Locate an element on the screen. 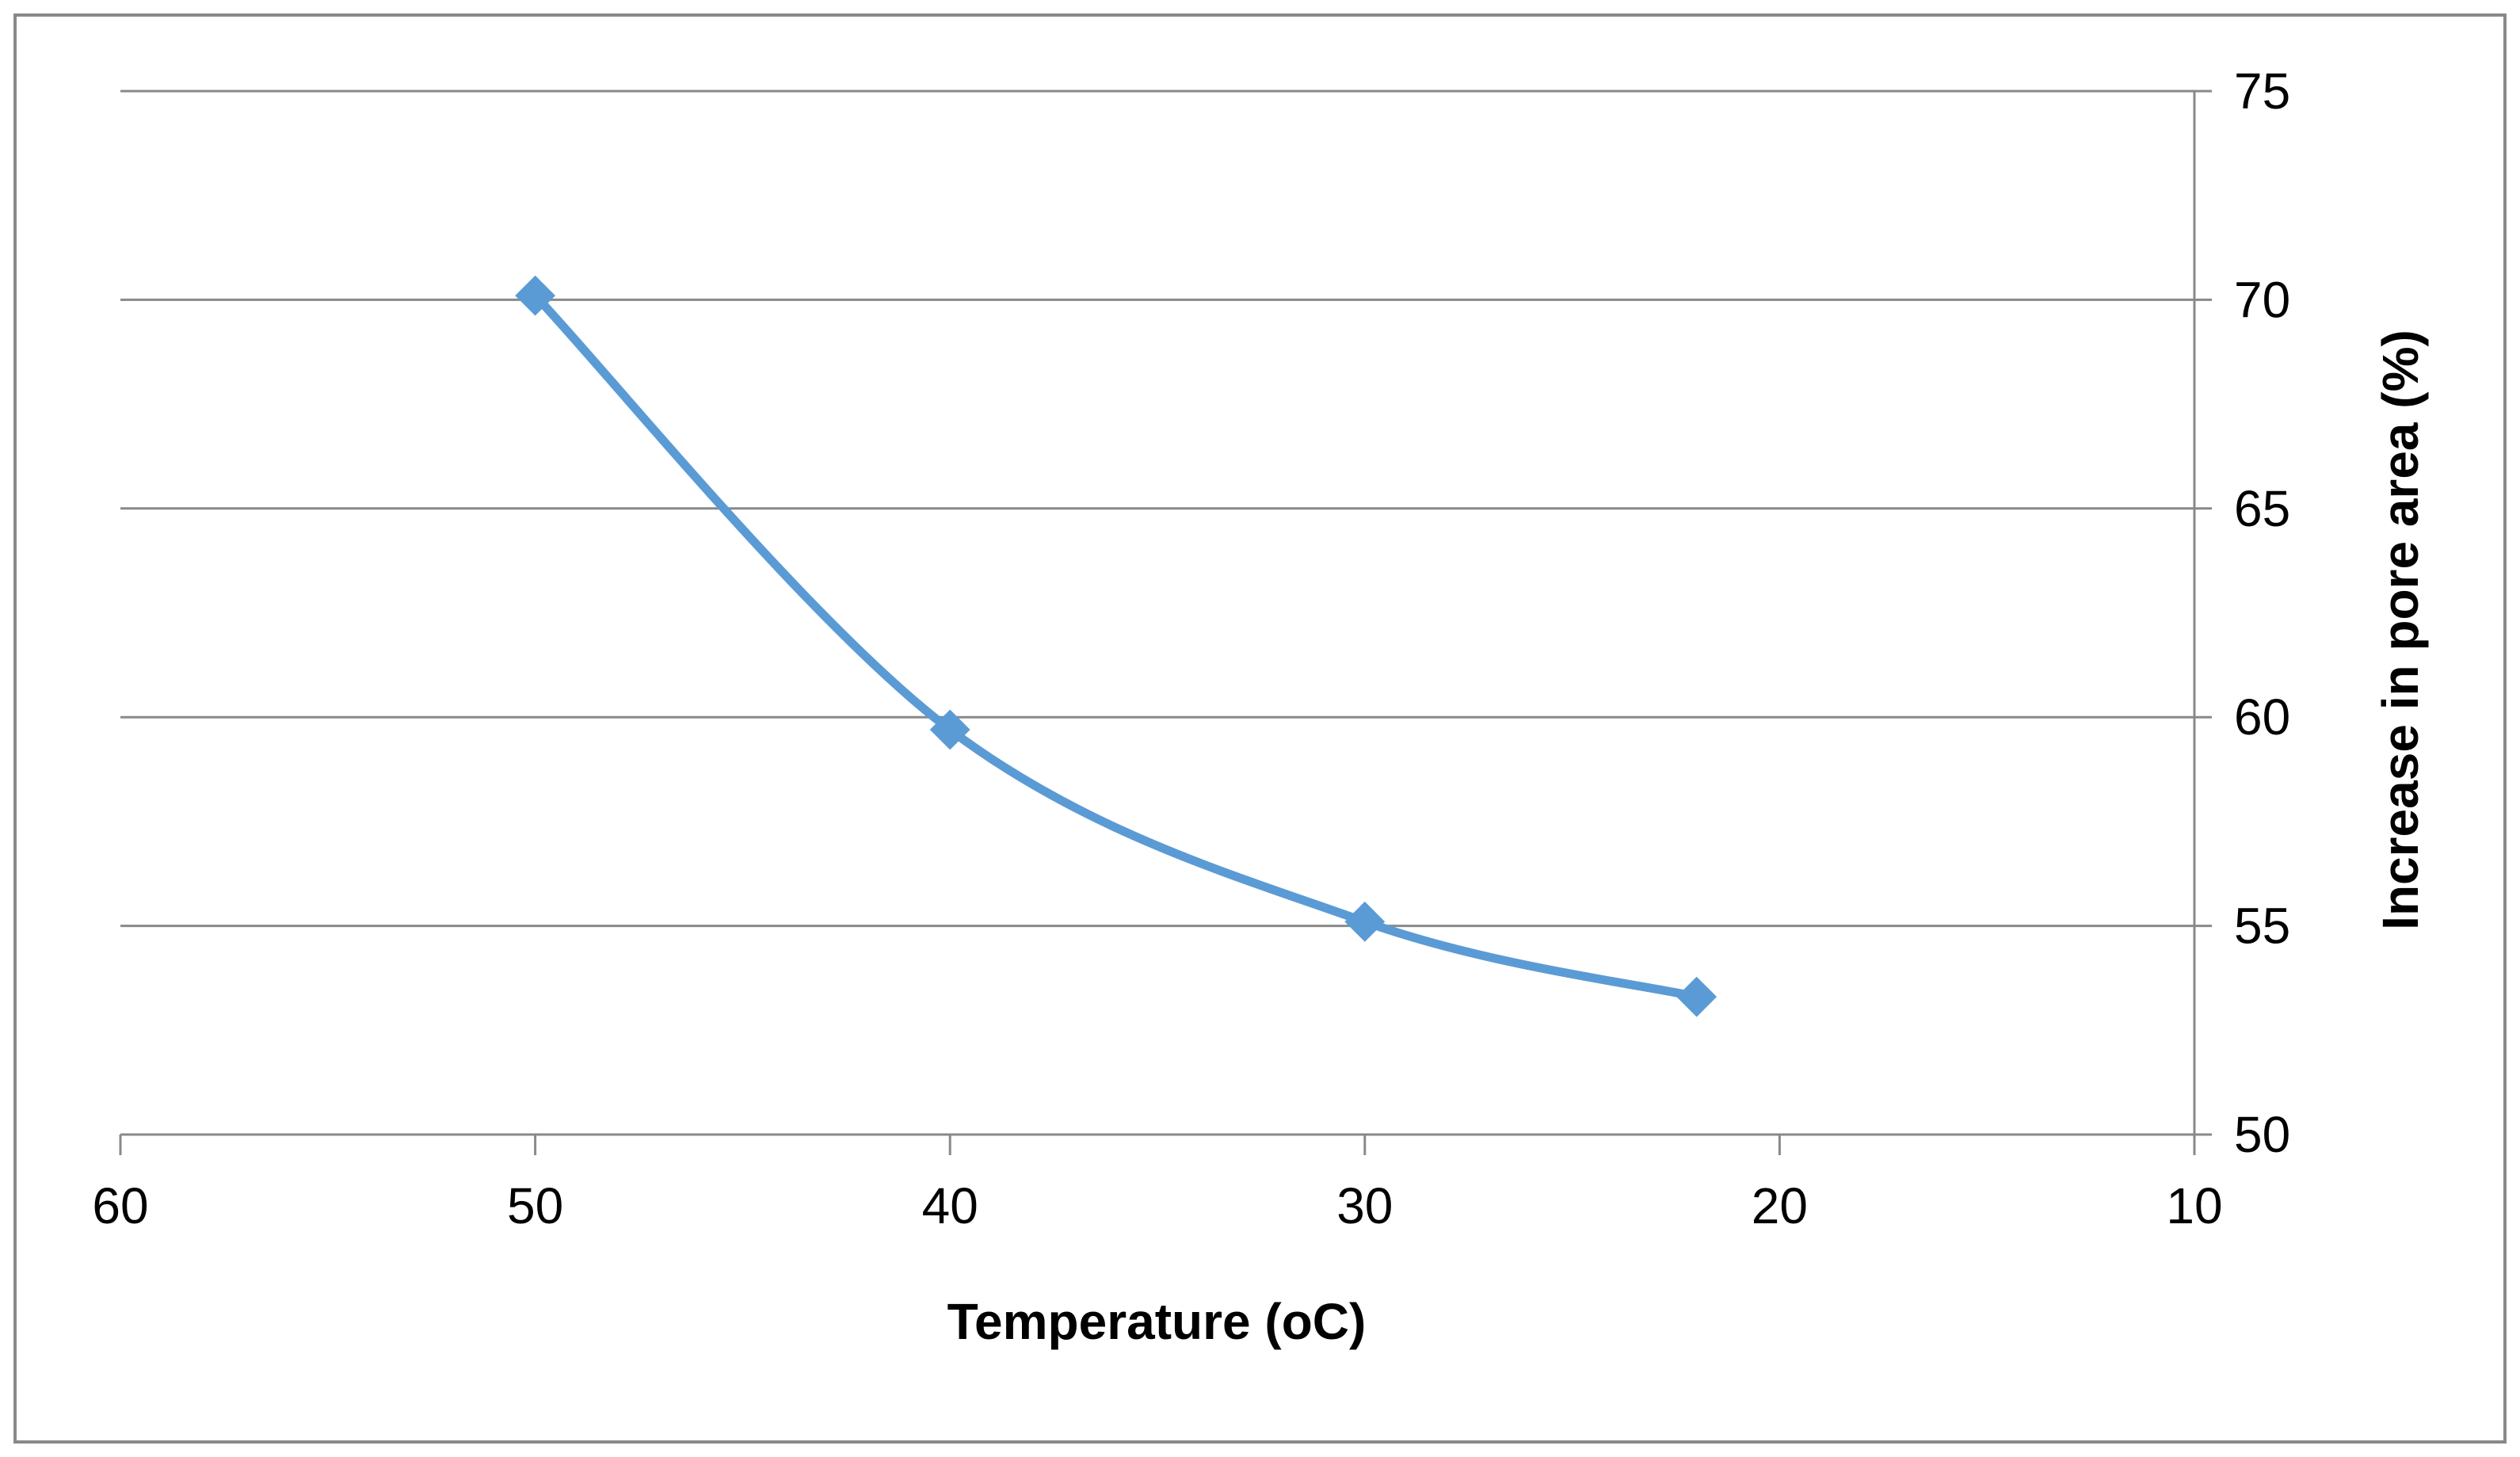 The height and width of the screenshot is (1457, 2520). y-tick-label: 70 is located at coordinates (2262, 299).